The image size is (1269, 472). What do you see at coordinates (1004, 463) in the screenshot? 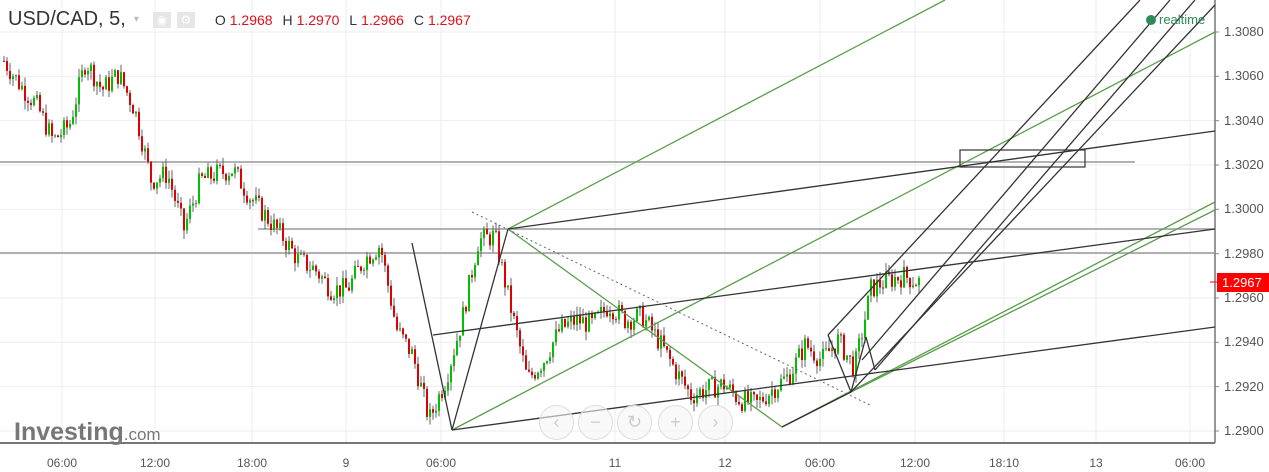
I see `x-tick-label: 18:10` at bounding box center [1004, 463].